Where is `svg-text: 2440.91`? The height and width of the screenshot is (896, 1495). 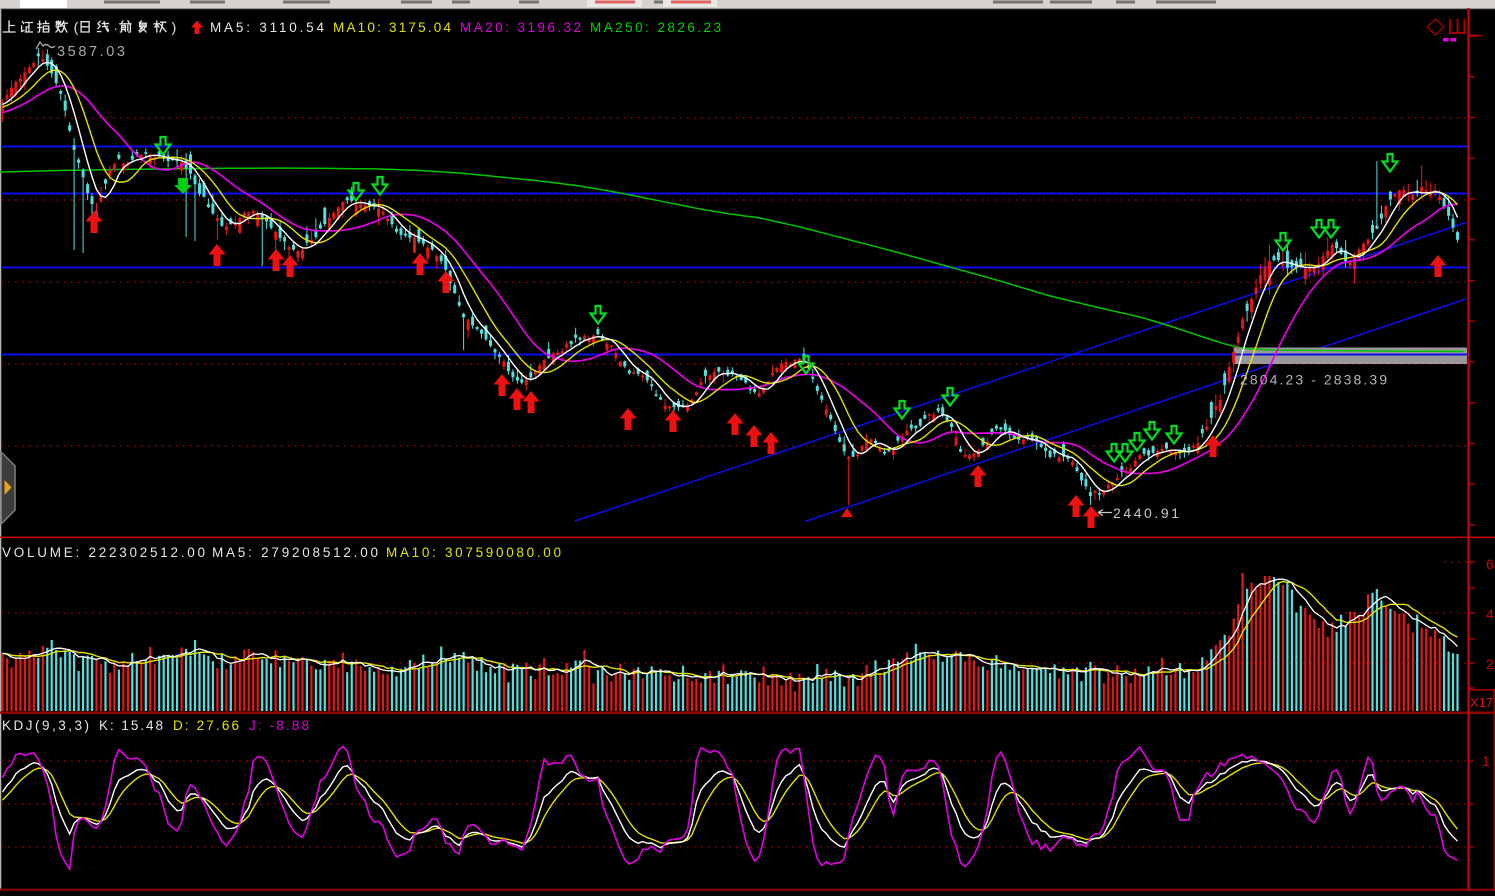 svg-text: 2440.91 is located at coordinates (1146, 513).